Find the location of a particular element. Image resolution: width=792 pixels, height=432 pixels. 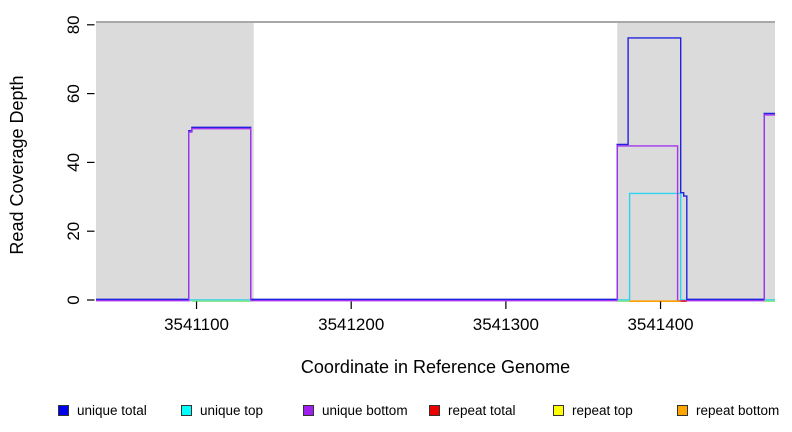

y-tick-label: 60 is located at coordinates (73, 93).